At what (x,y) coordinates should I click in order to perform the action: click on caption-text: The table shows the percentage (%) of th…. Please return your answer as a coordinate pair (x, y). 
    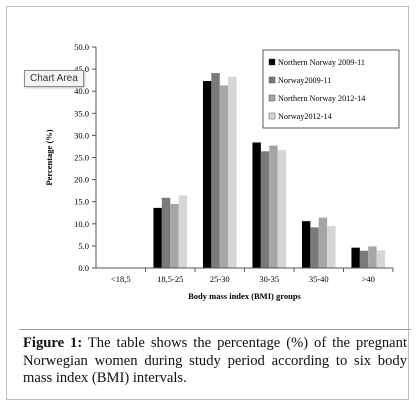
    Looking at the image, I should click on (215, 360).